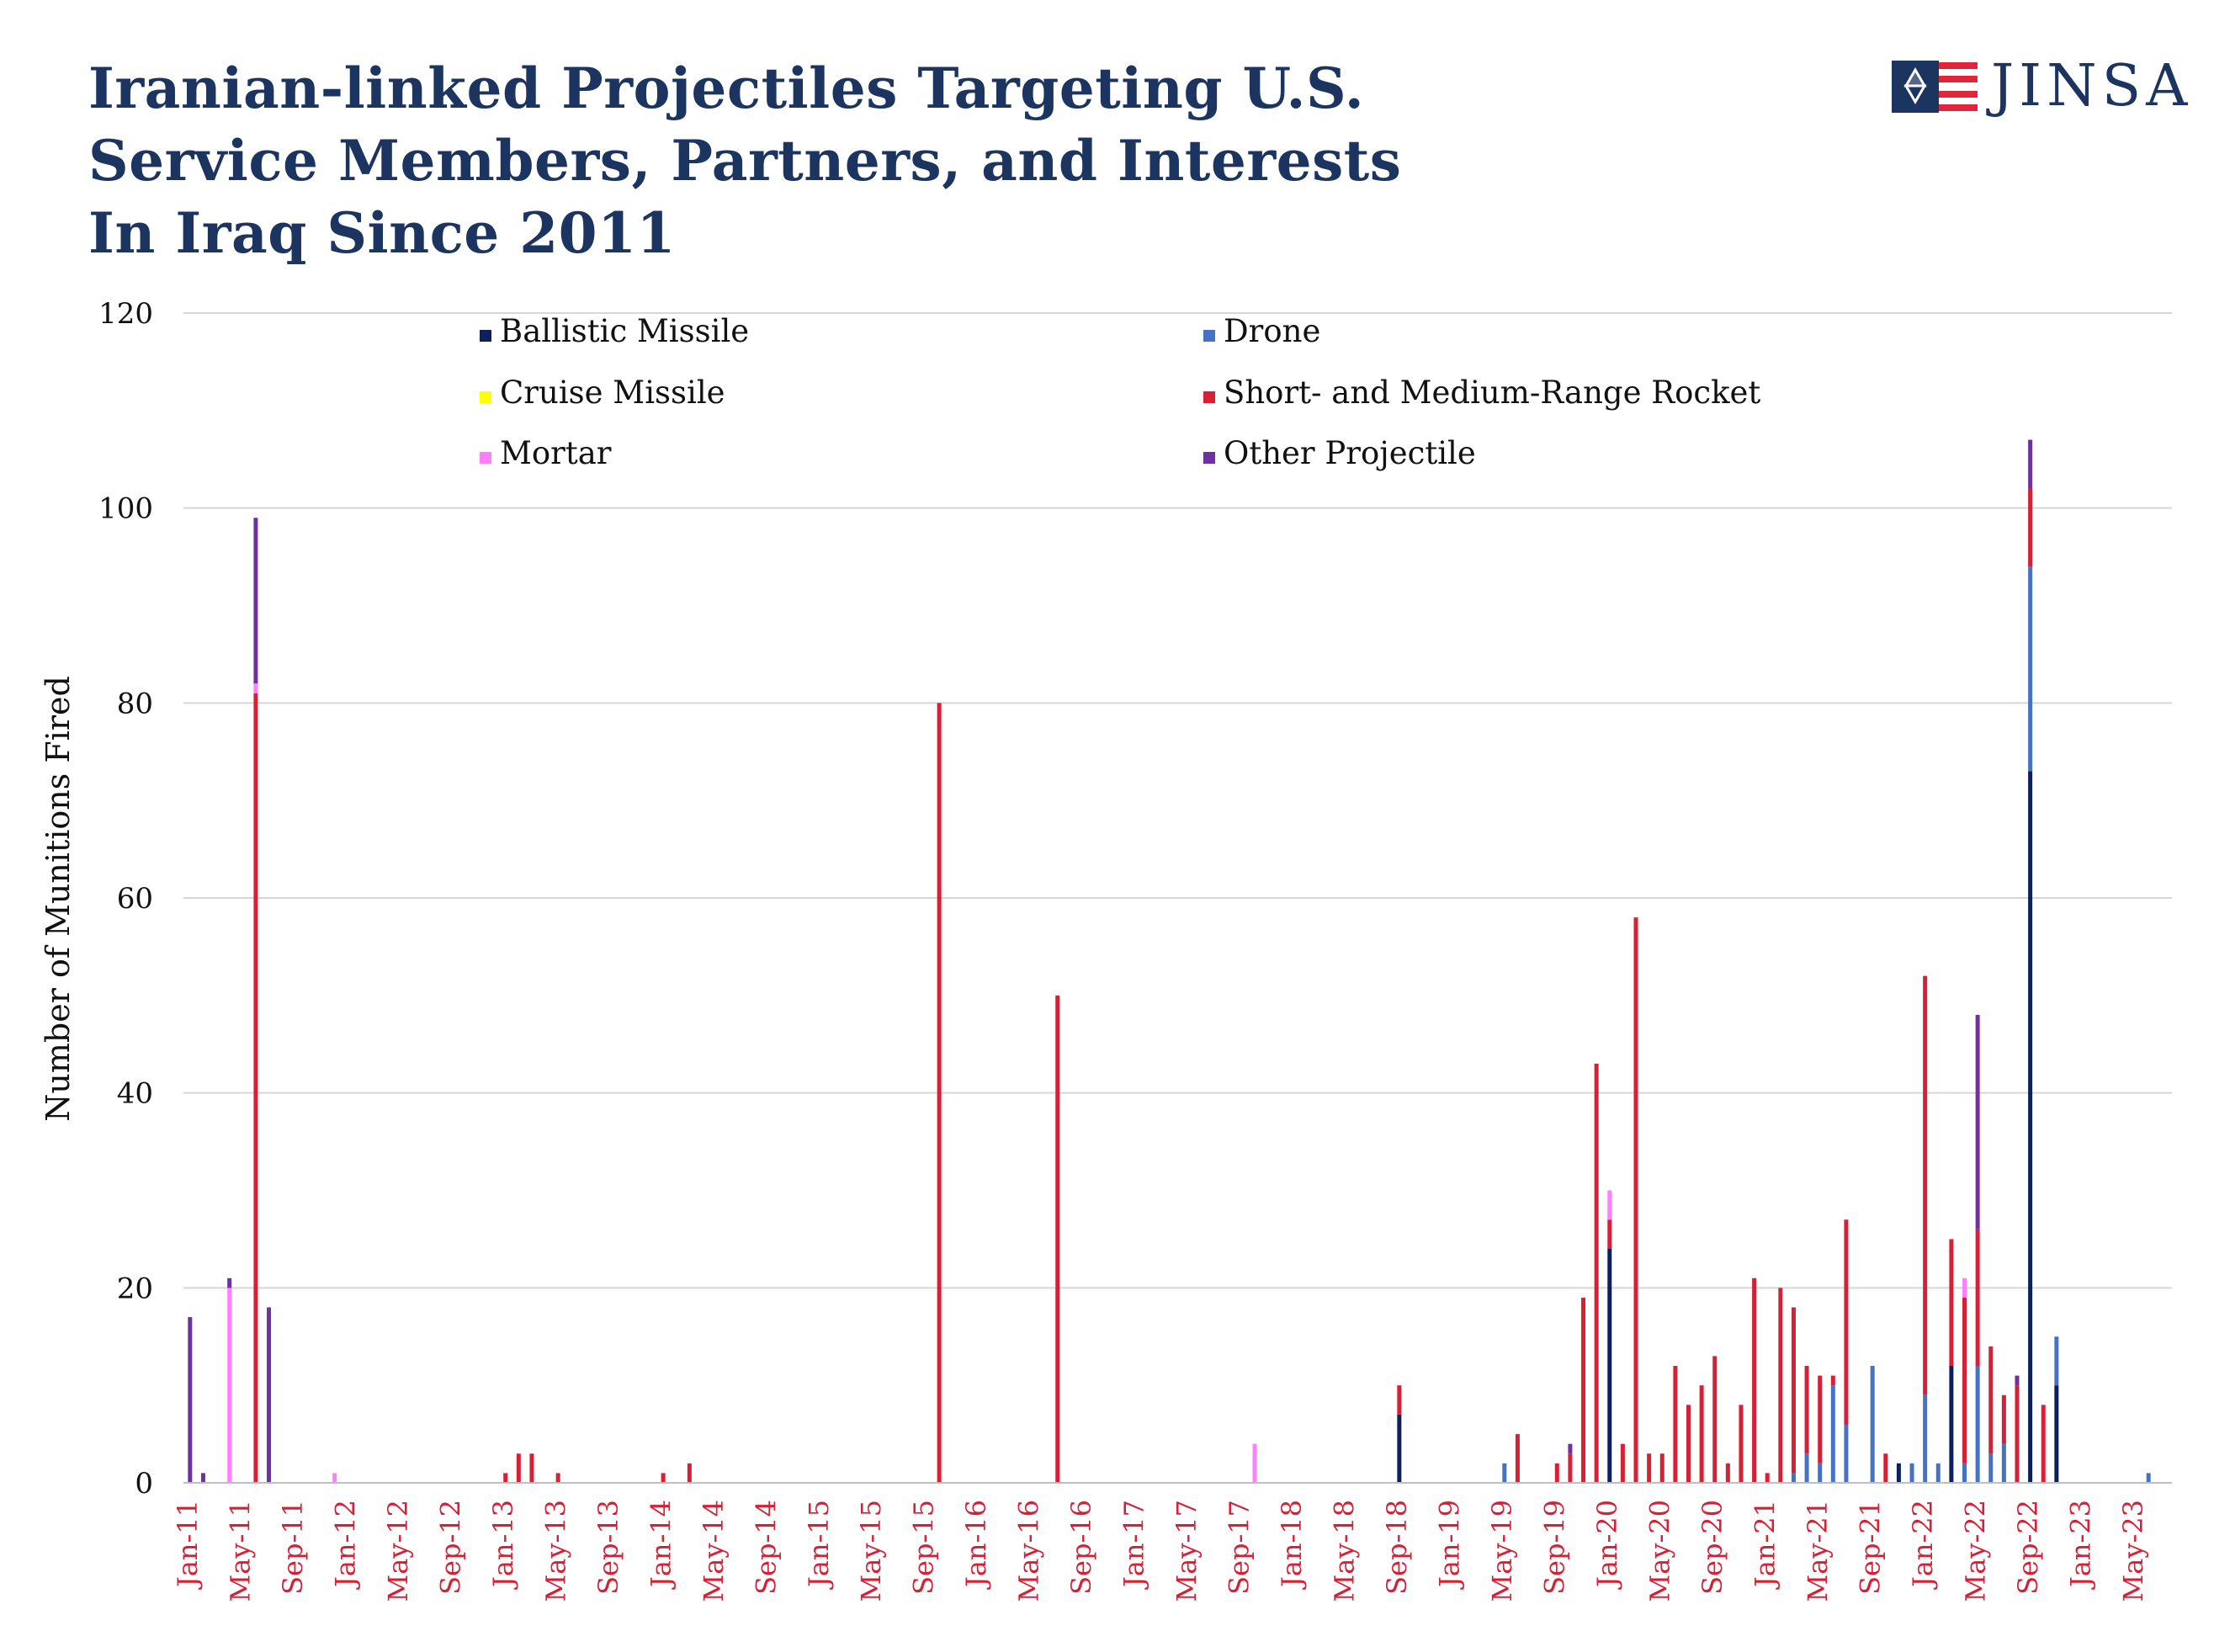 This screenshot has width=2214, height=1652. Describe the element at coordinates (1240, 1547) in the screenshot. I see `x-tick-label: Sep-17` at that location.